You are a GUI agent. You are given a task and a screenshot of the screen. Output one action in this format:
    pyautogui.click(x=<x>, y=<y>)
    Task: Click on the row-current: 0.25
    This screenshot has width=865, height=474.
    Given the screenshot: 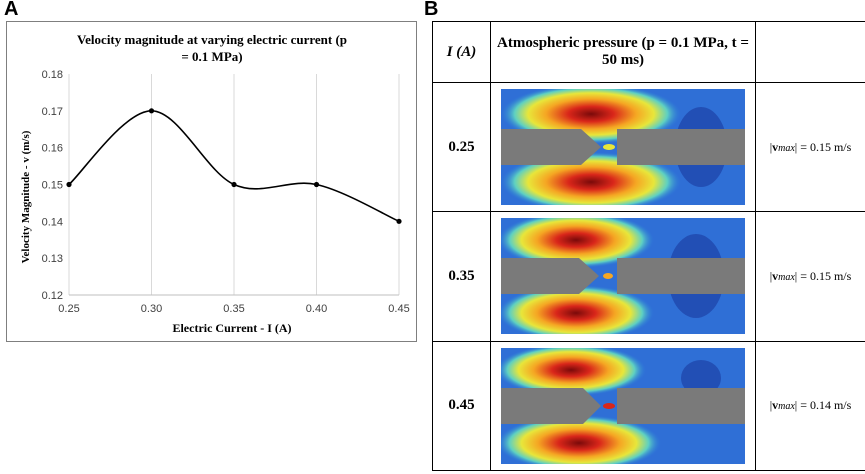 What is the action you would take?
    pyautogui.click(x=461, y=147)
    